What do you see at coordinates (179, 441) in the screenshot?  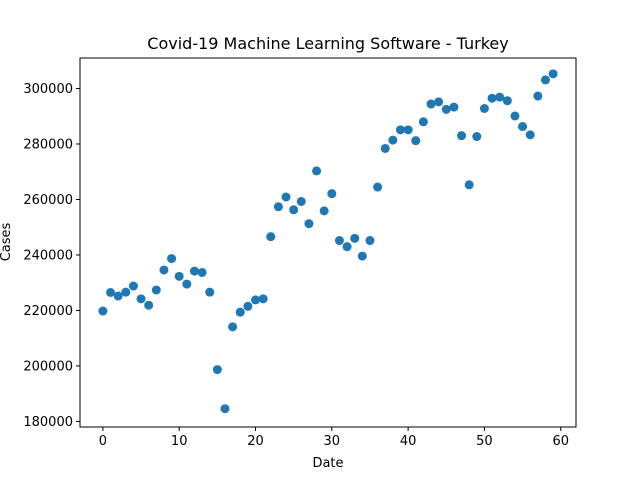 I see `x-tick-label: 10` at bounding box center [179, 441].